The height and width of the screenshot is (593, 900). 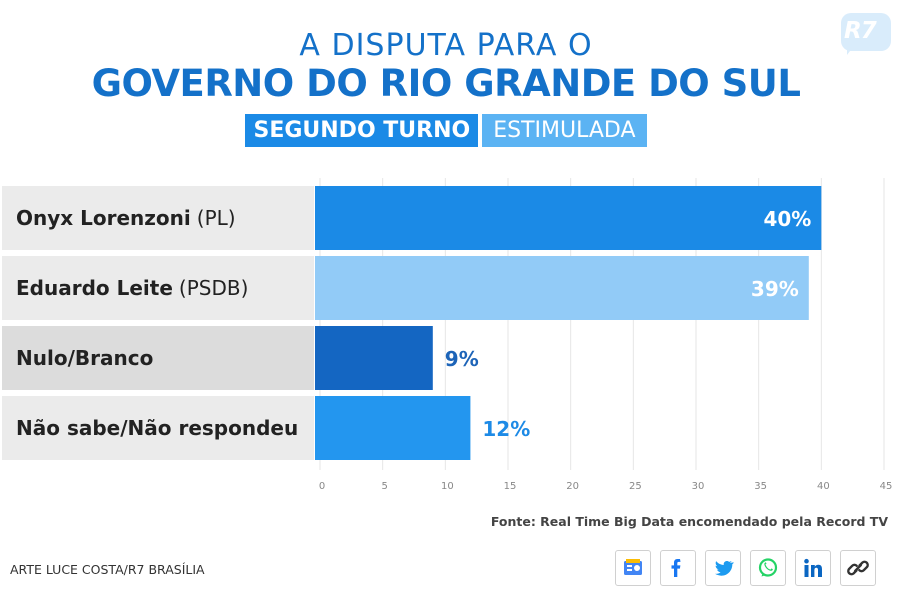 What do you see at coordinates (860, 31) in the screenshot?
I see `r7-logo-text: R7` at bounding box center [860, 31].